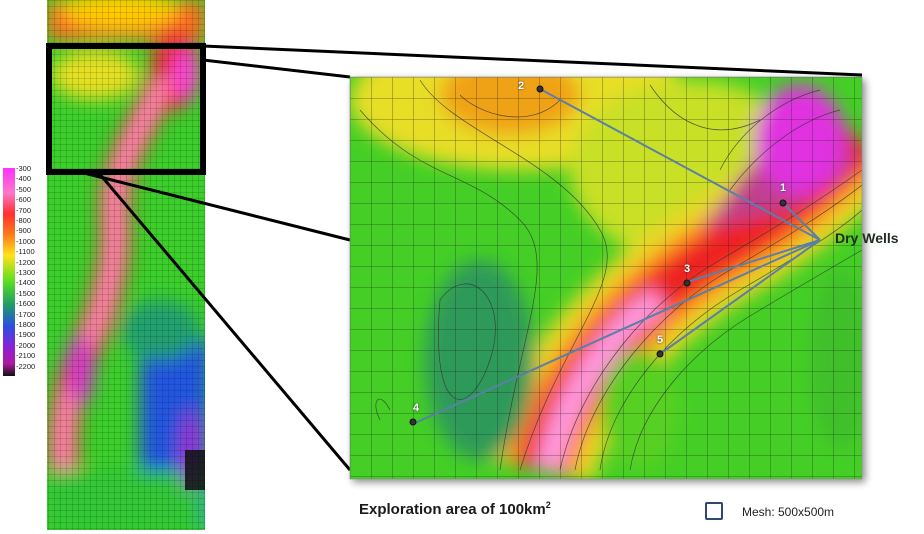 The height and width of the screenshot is (534, 924). I want to click on caption-superscript: 2, so click(548, 505).